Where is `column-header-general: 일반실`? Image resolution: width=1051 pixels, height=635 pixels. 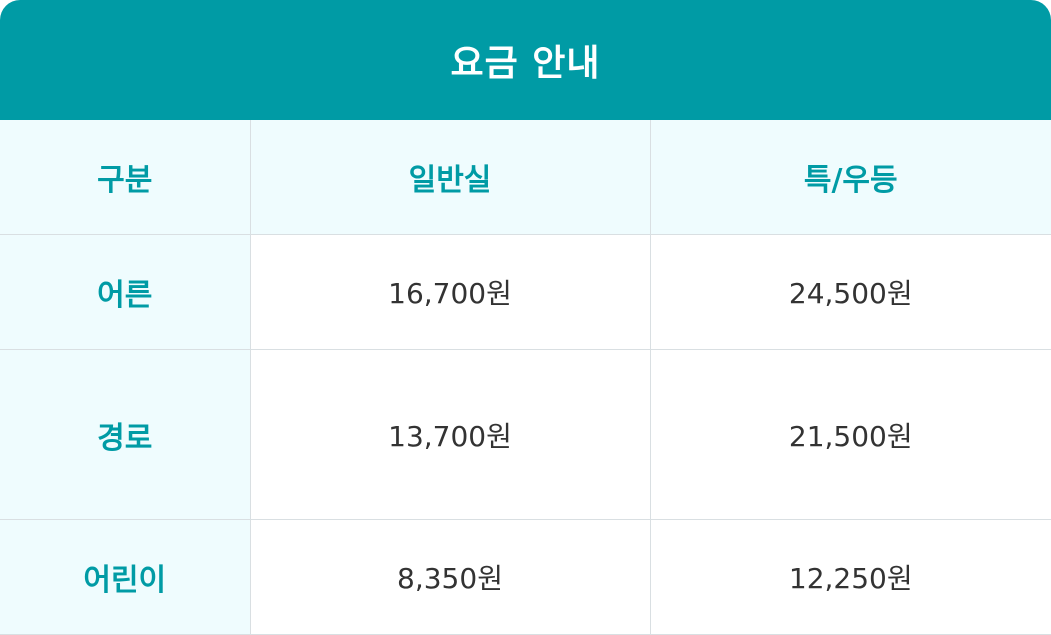
column-header-general: 일반실 is located at coordinates (450, 177).